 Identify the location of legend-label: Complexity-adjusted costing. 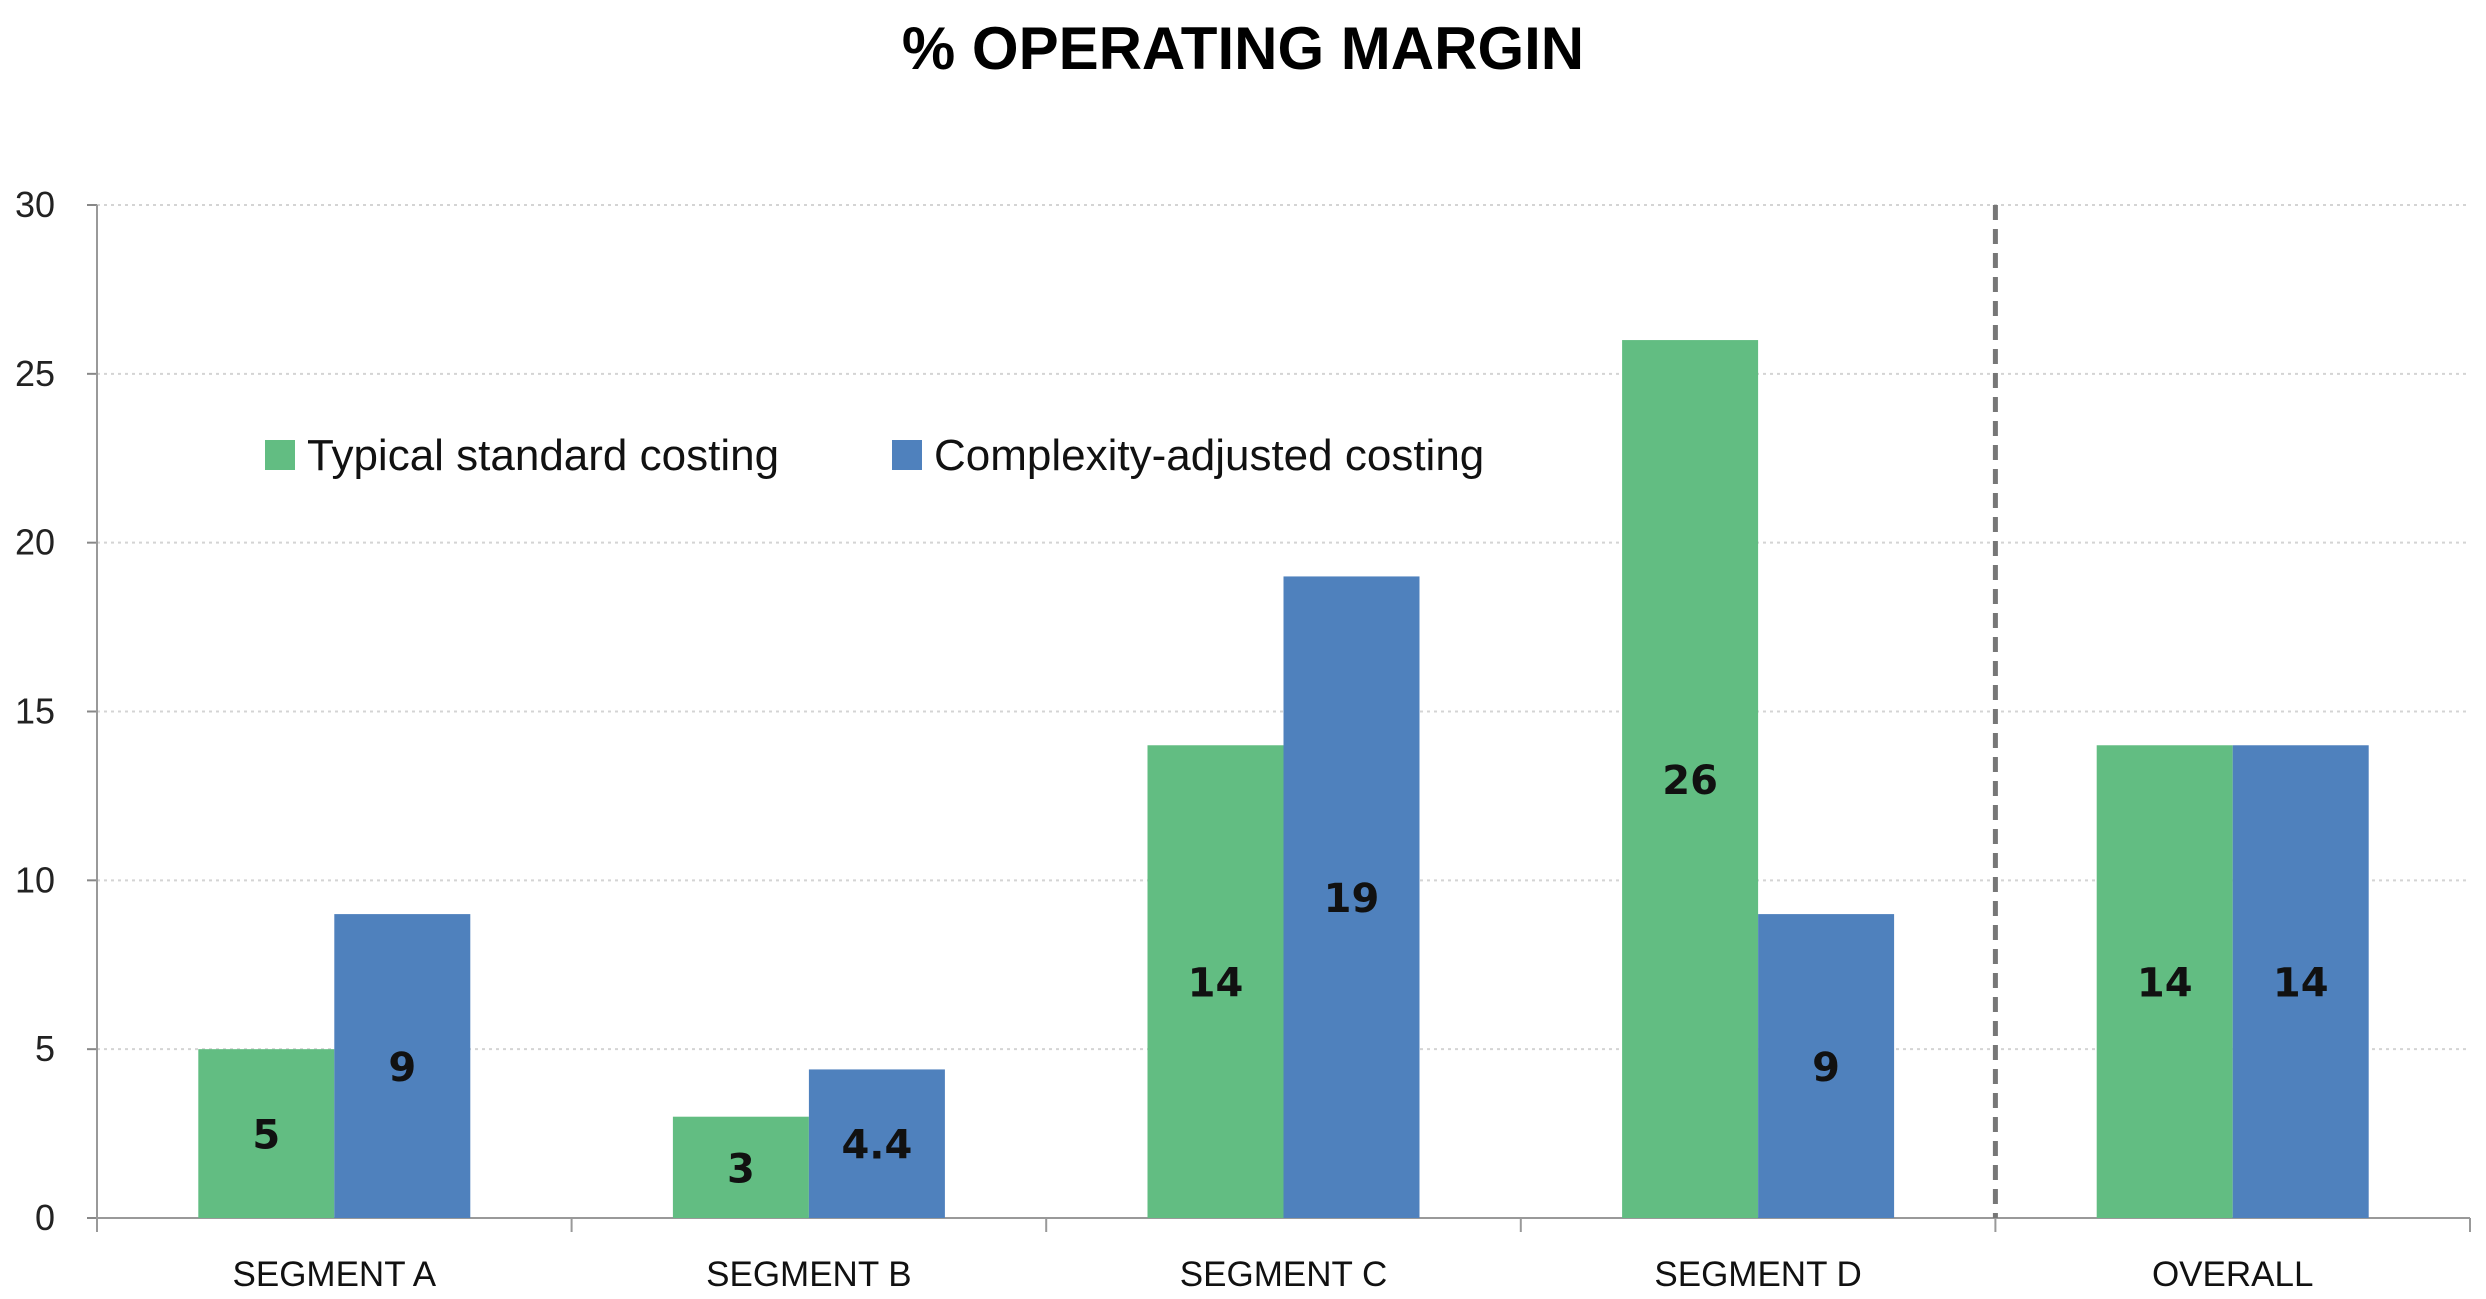
(1209, 455).